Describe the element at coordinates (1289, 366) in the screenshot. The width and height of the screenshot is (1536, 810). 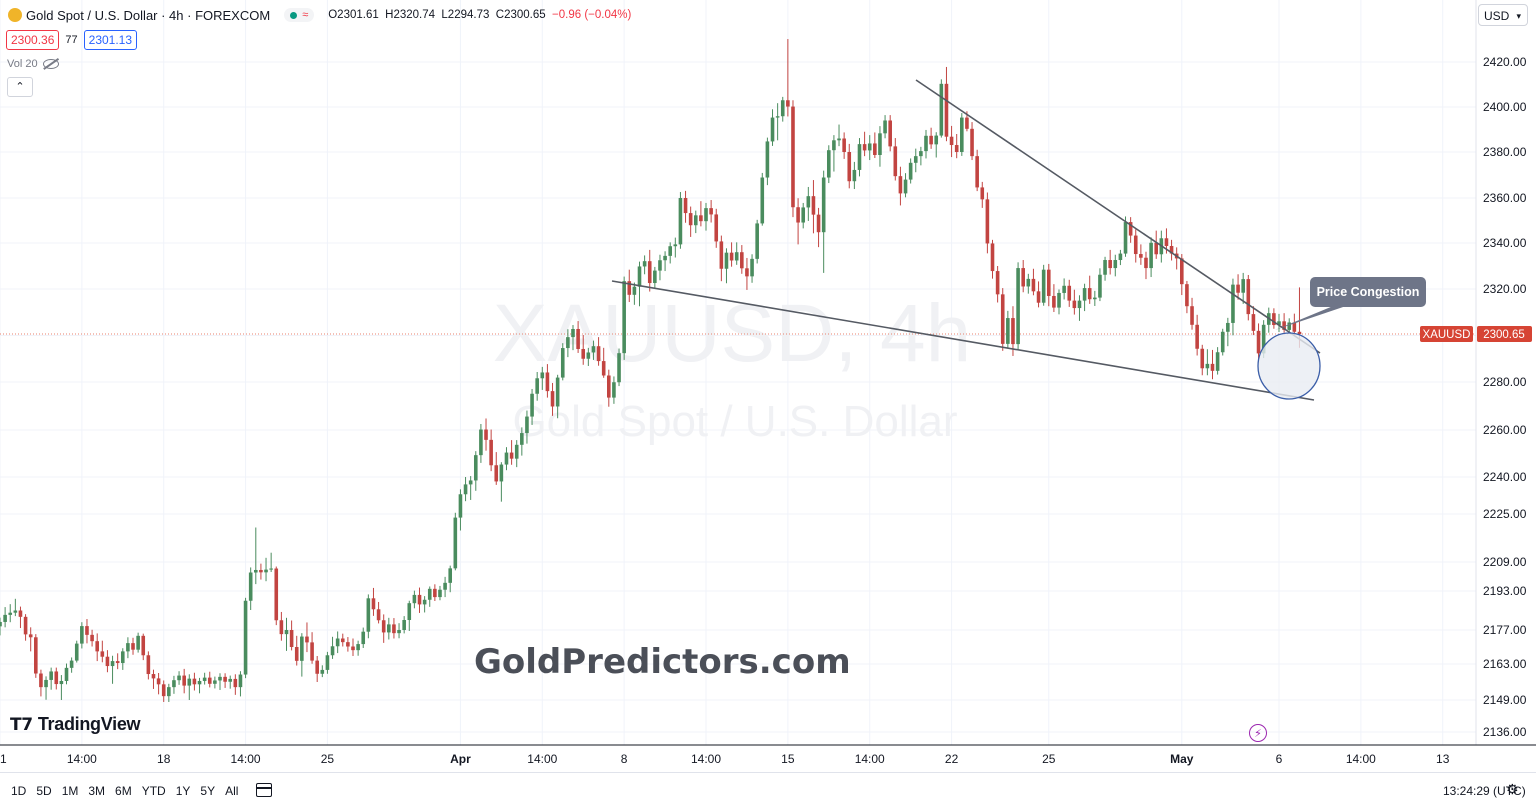
I see `congestion-circle` at that location.